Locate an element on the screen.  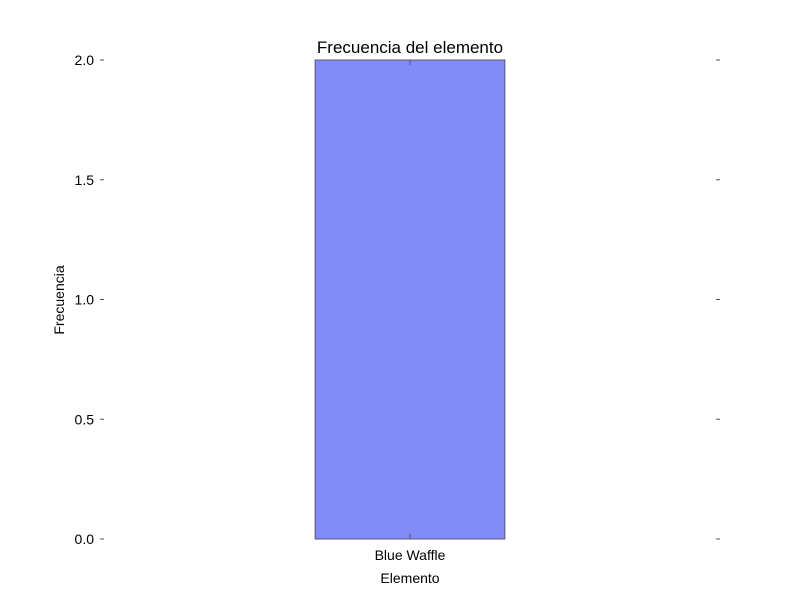
y-axis-label: Frecuencia is located at coordinates (59, 299).